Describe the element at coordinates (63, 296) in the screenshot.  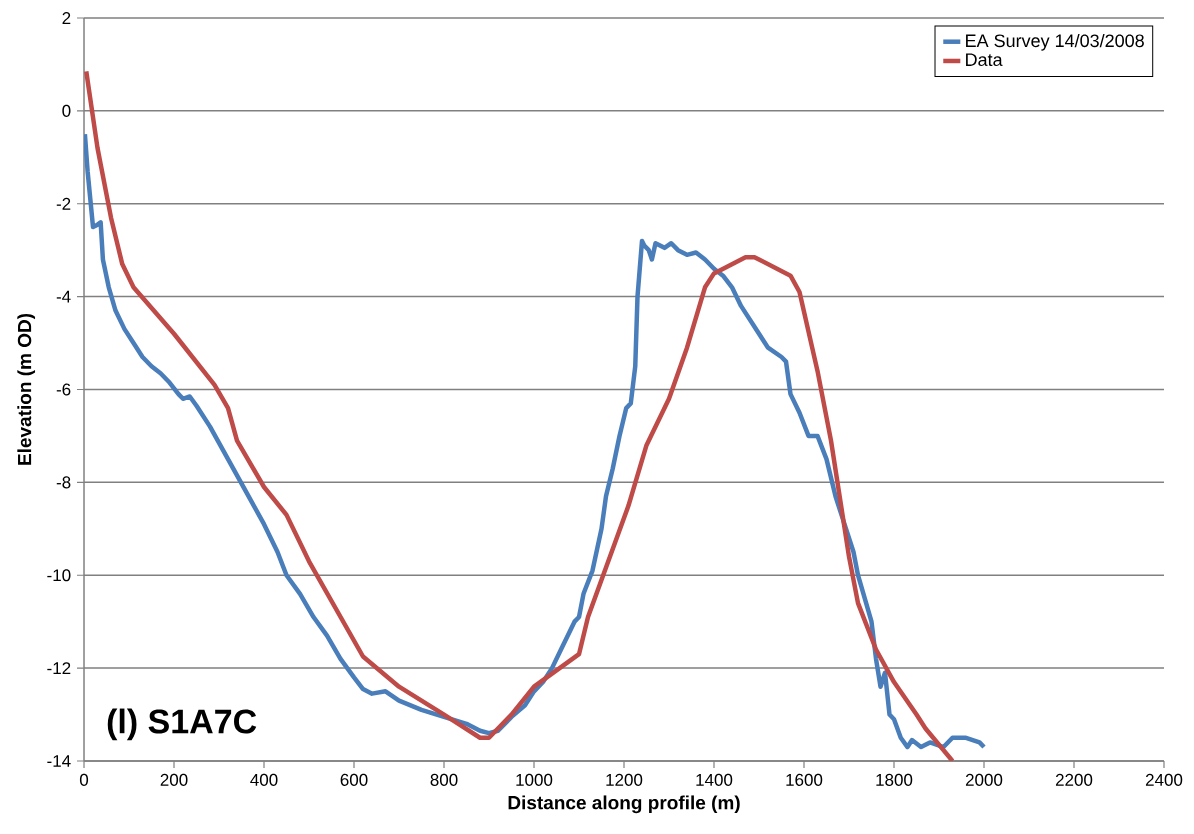
I see `y-tick-label: -4` at that location.